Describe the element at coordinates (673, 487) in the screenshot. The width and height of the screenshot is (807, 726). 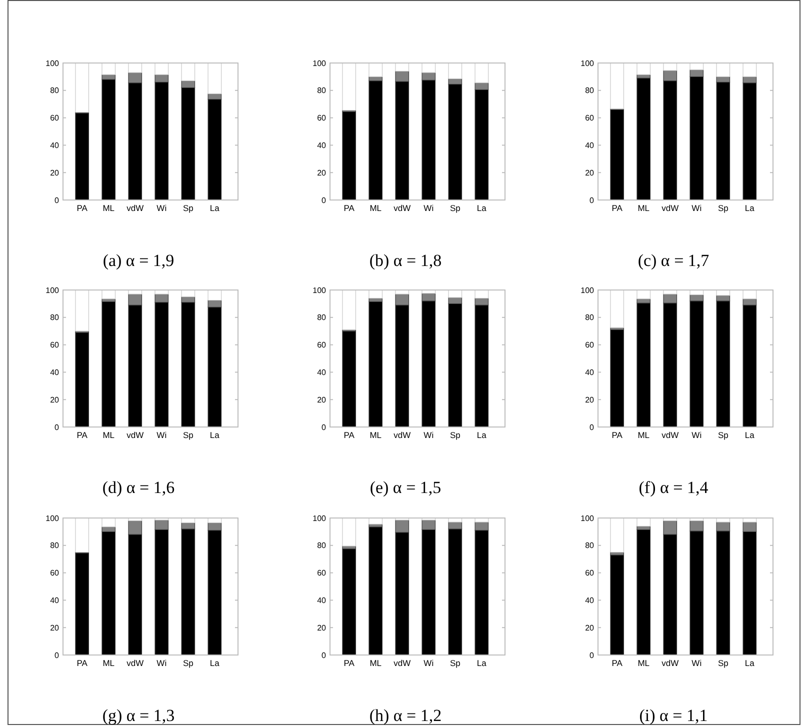
I see `text: (f) α = 1,4` at that location.